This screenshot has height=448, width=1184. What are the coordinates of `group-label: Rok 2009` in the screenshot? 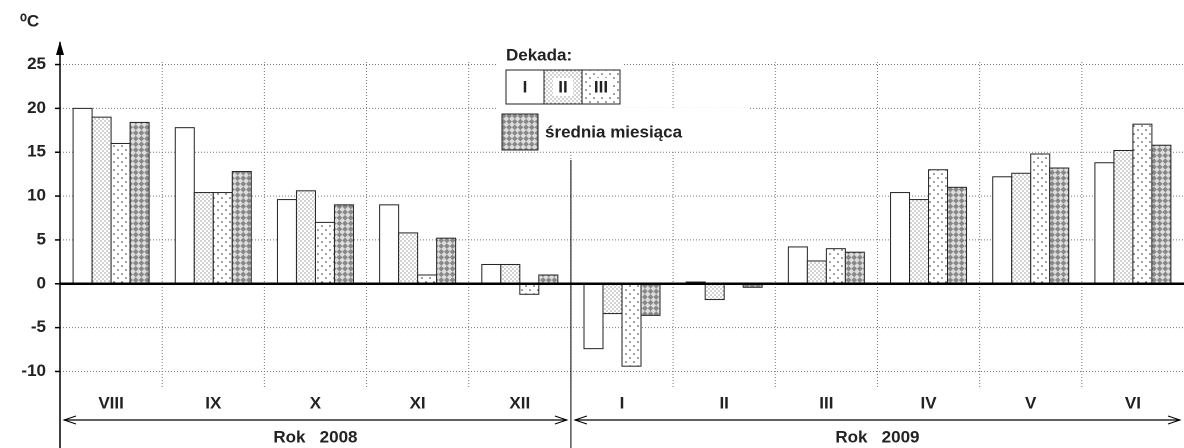 It's located at (877, 436).